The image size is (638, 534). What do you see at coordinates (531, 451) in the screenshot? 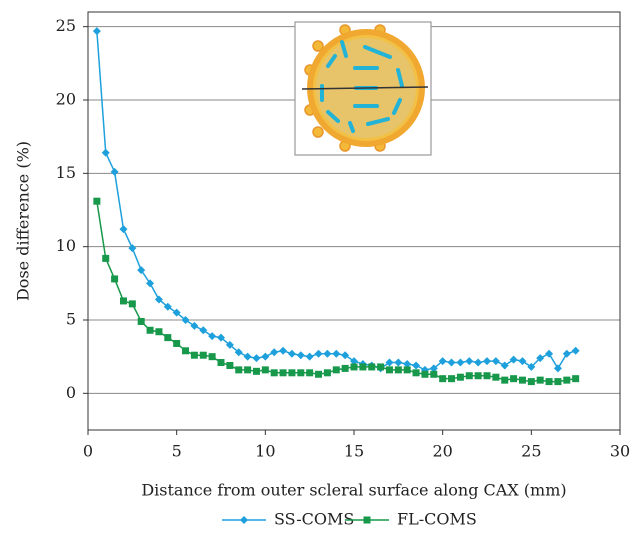
I see `x-tick-label: 25` at bounding box center [531, 451].